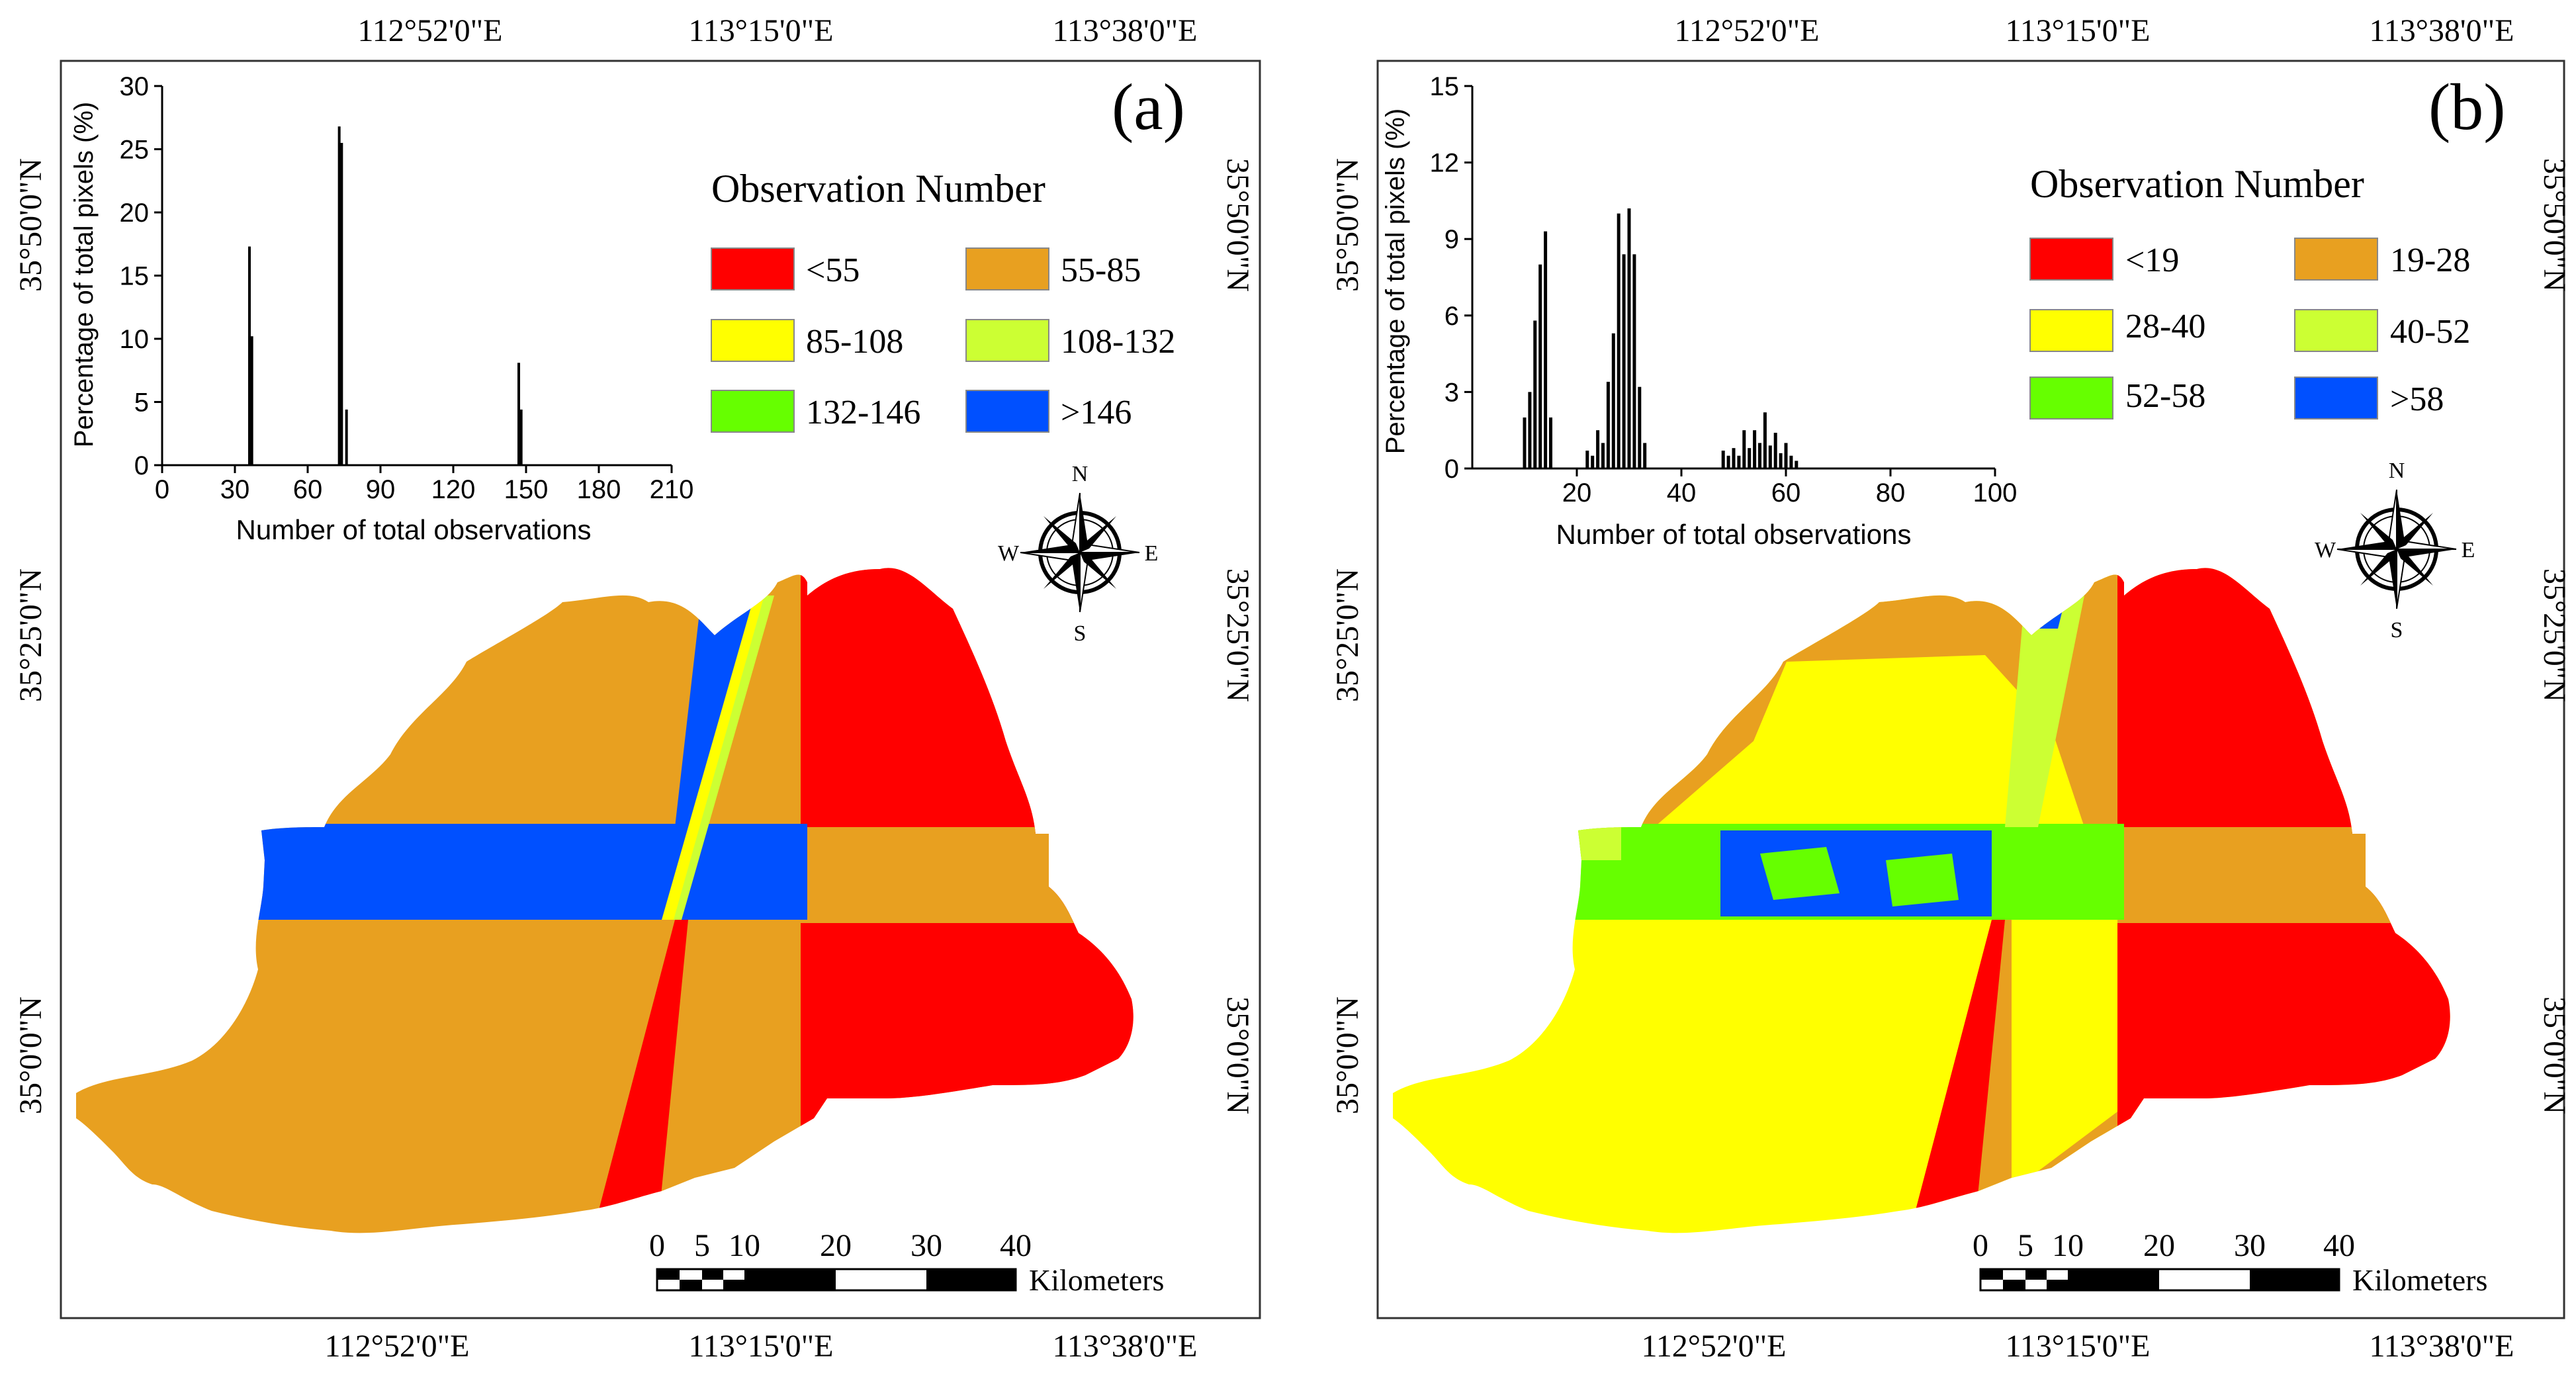  Describe the element at coordinates (453, 489) in the screenshot. I see `x-tick-label: 120` at that location.